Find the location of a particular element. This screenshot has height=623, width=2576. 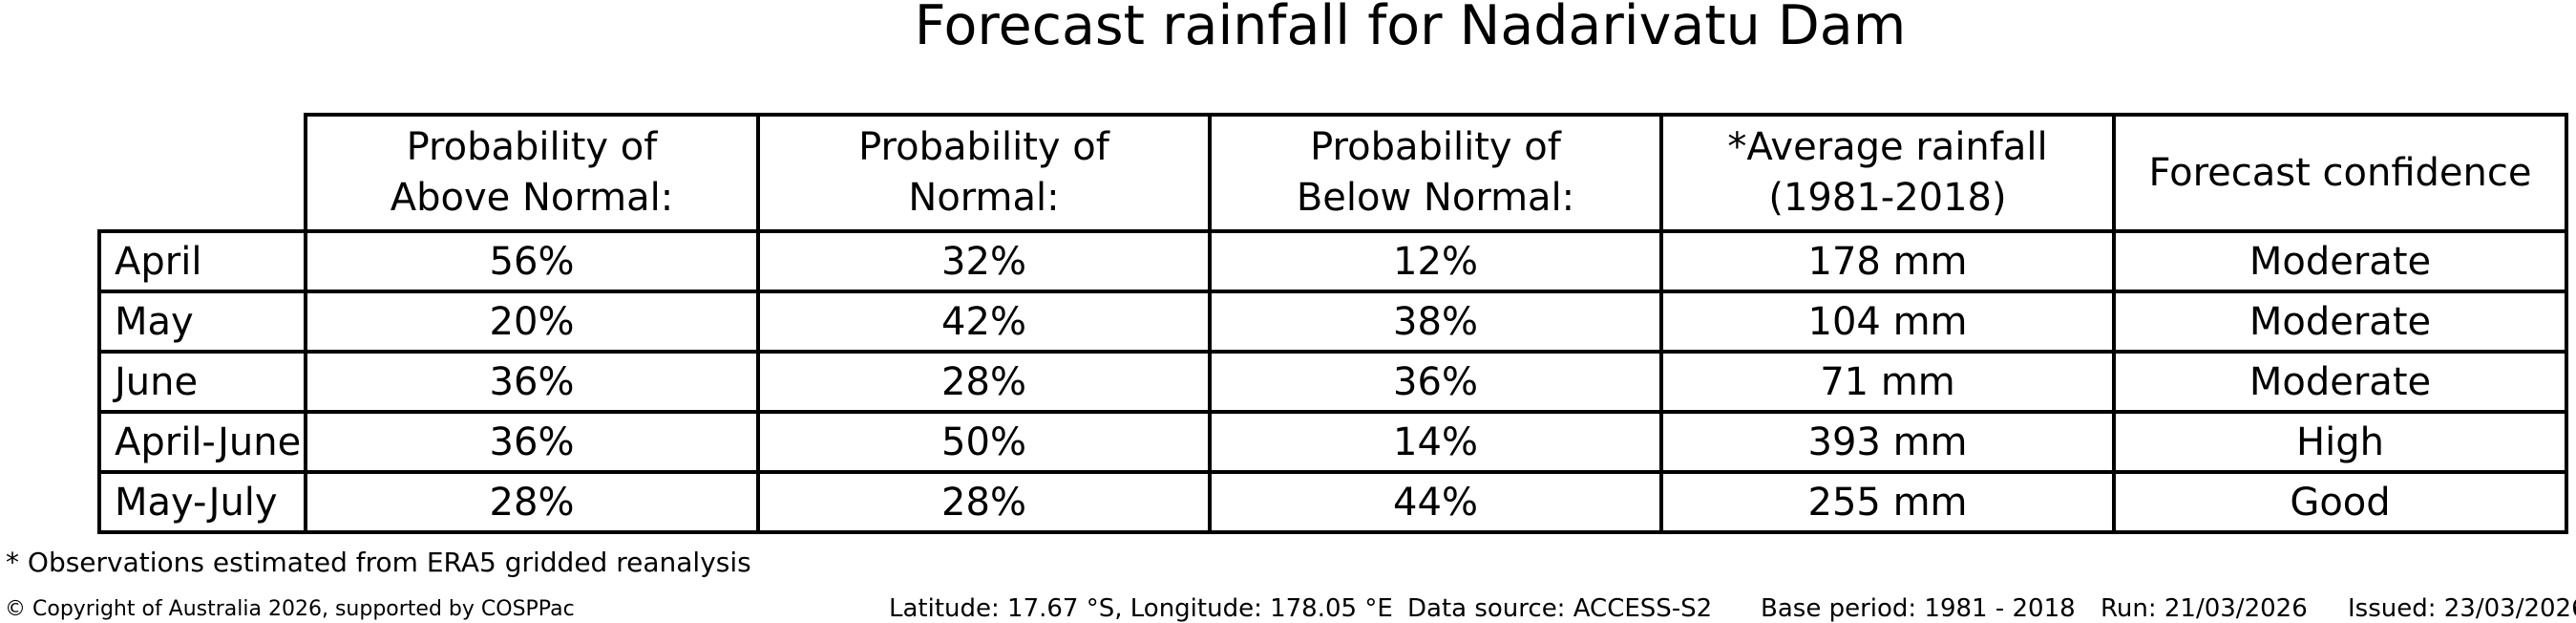

cell-average-rainfall: 178 mm is located at coordinates (1887, 261).